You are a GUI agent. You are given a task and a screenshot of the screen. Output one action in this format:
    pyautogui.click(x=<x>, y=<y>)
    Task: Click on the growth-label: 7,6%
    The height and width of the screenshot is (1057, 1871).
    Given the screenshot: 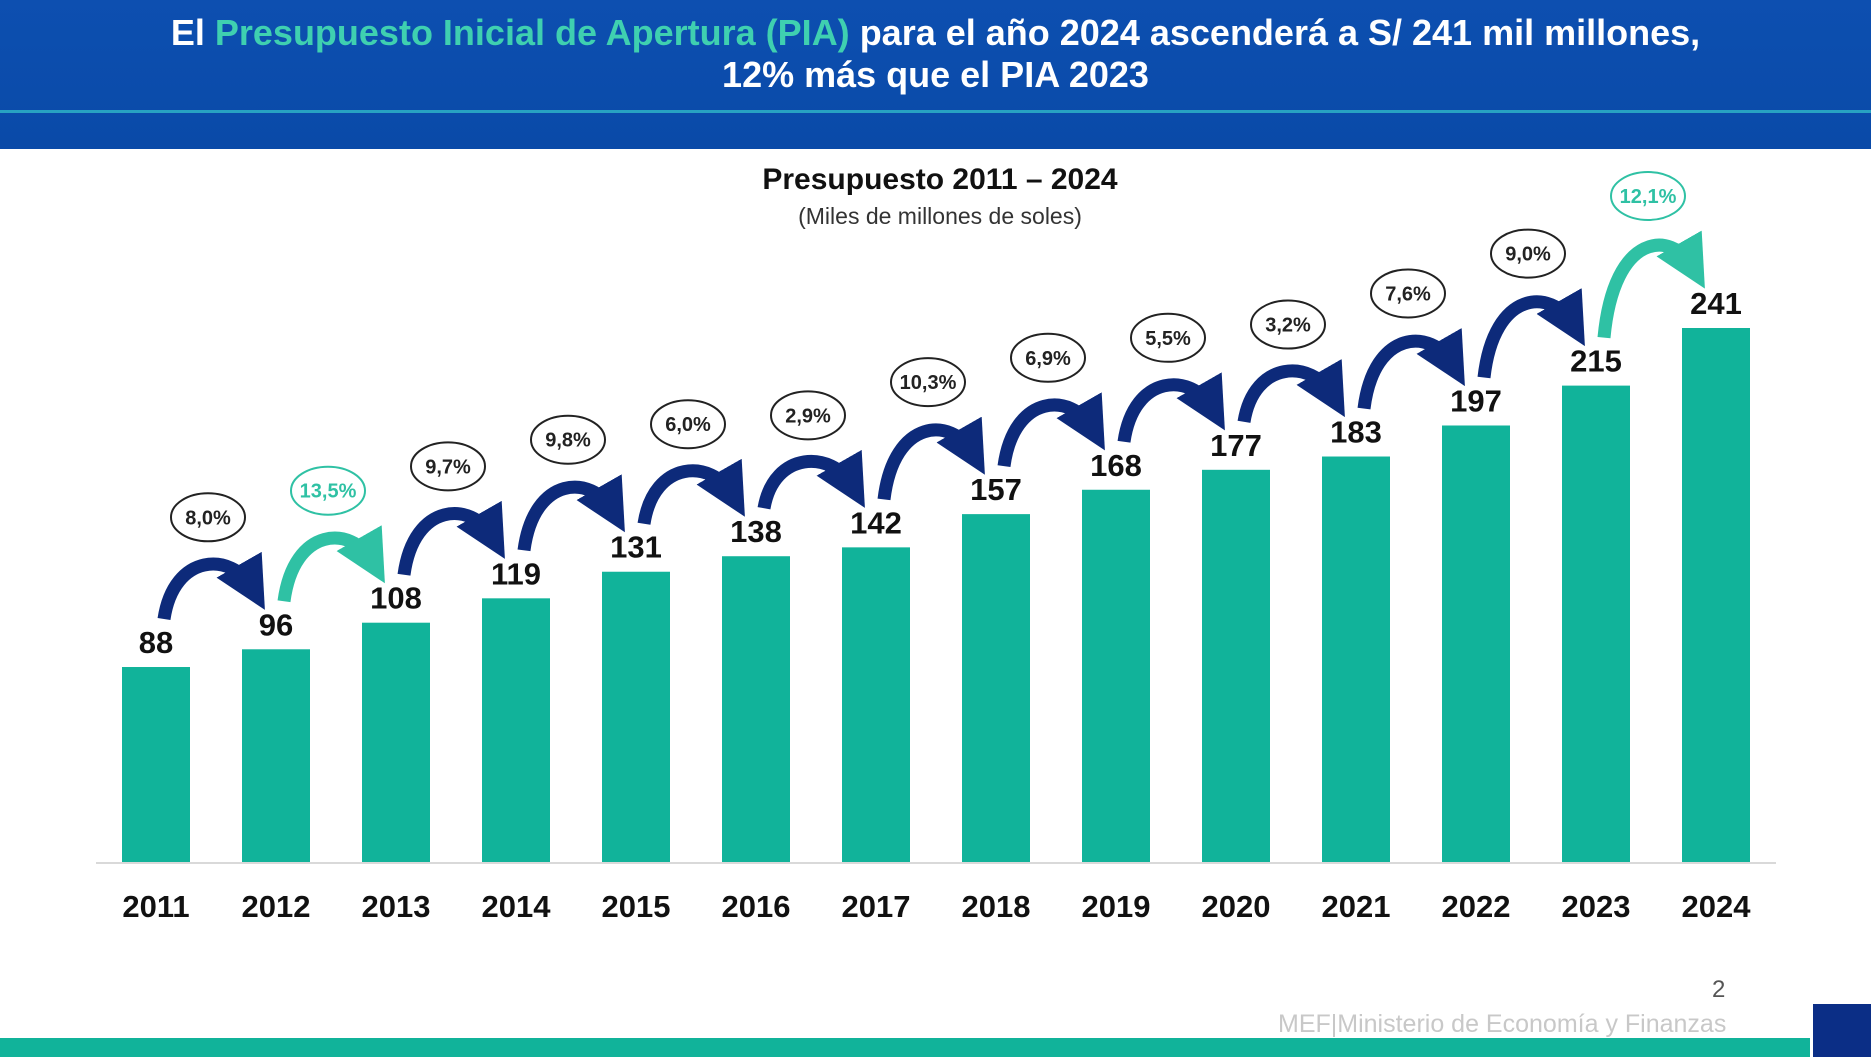 What is the action you would take?
    pyautogui.click(x=1408, y=294)
    